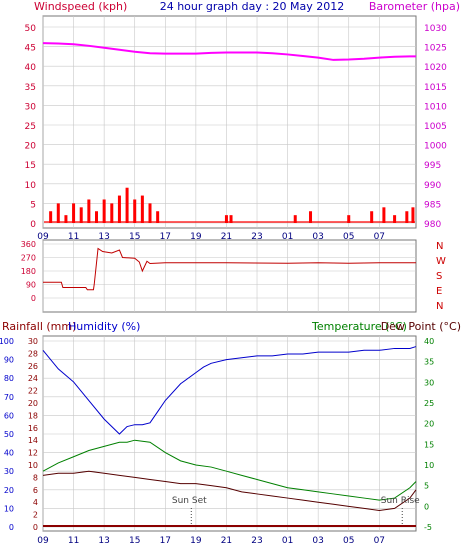 The height and width of the screenshot is (555, 468). Describe the element at coordinates (252, 6) in the screenshot. I see `chart-title: 24 hour graph day : 20 May 2012` at that location.